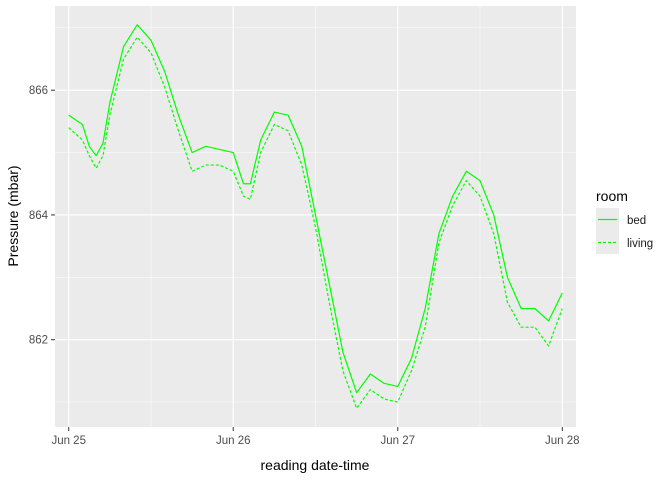 The image size is (672, 485). Describe the element at coordinates (612, 196) in the screenshot. I see `legend-title: room` at that location.